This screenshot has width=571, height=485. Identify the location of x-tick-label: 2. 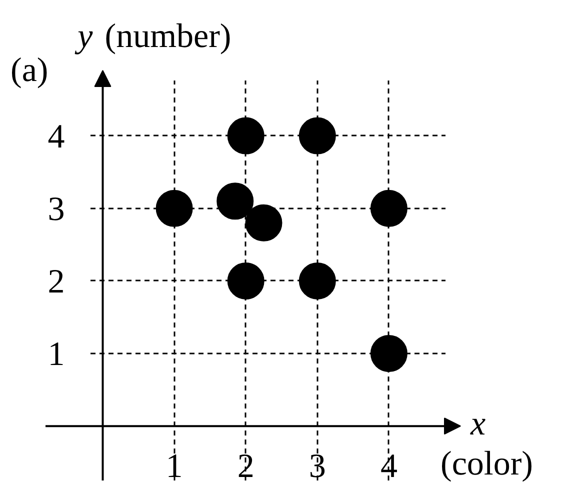
(245, 466).